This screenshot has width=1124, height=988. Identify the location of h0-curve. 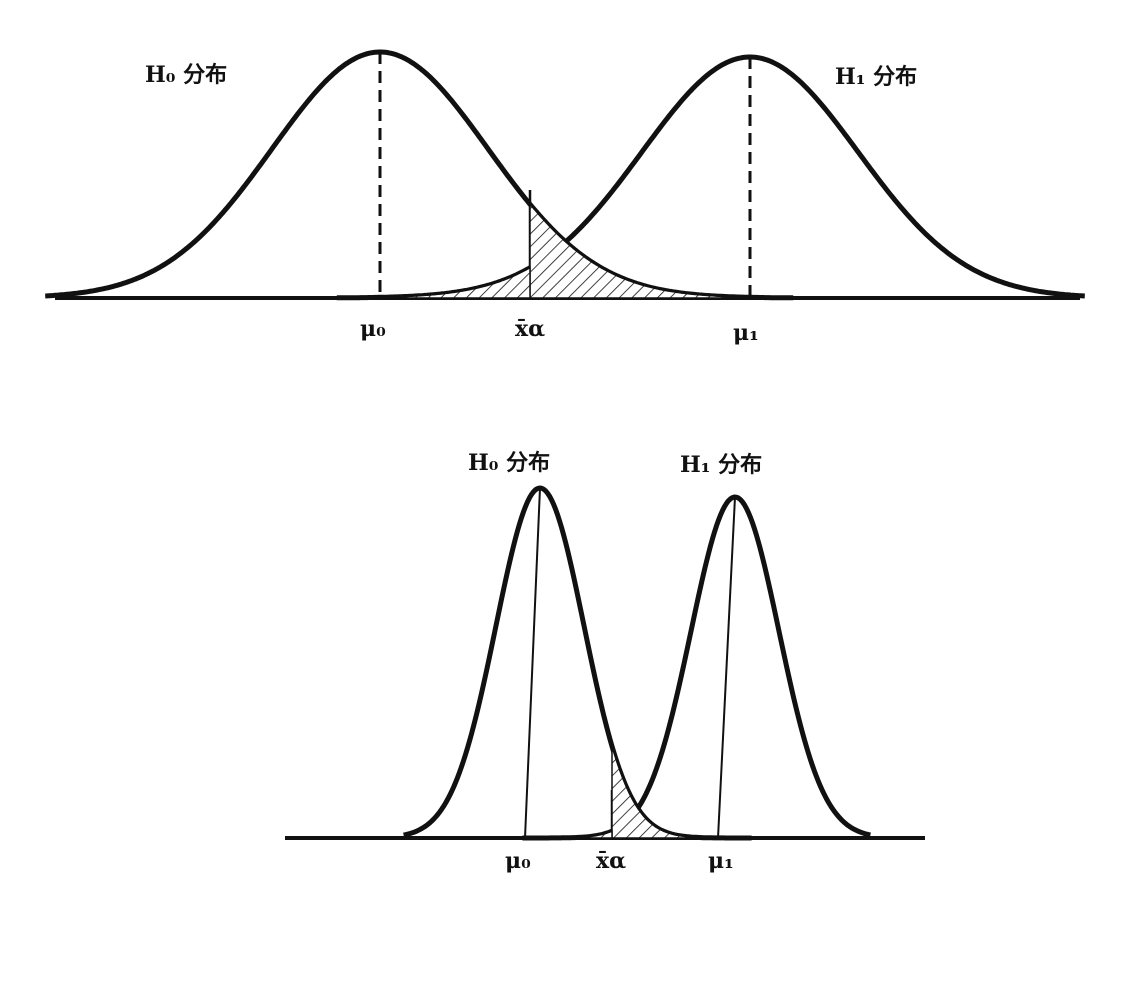
(578, 663).